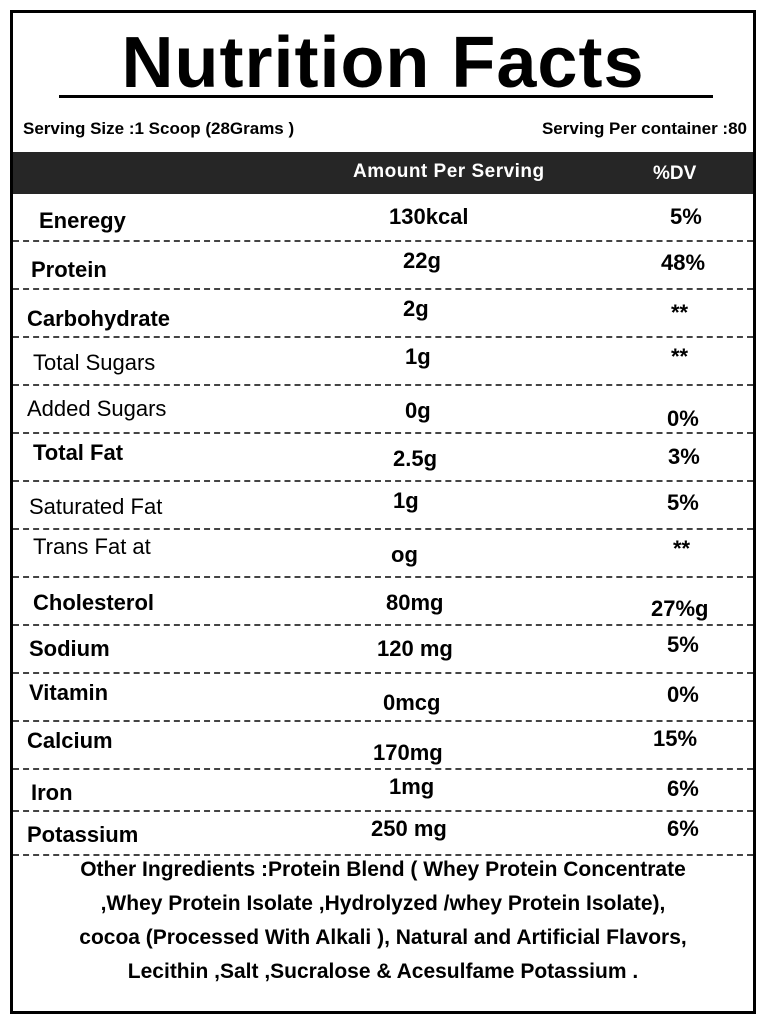 The width and height of the screenshot is (768, 1024). I want to click on nutrient-amount: 2.5g, so click(415, 458).